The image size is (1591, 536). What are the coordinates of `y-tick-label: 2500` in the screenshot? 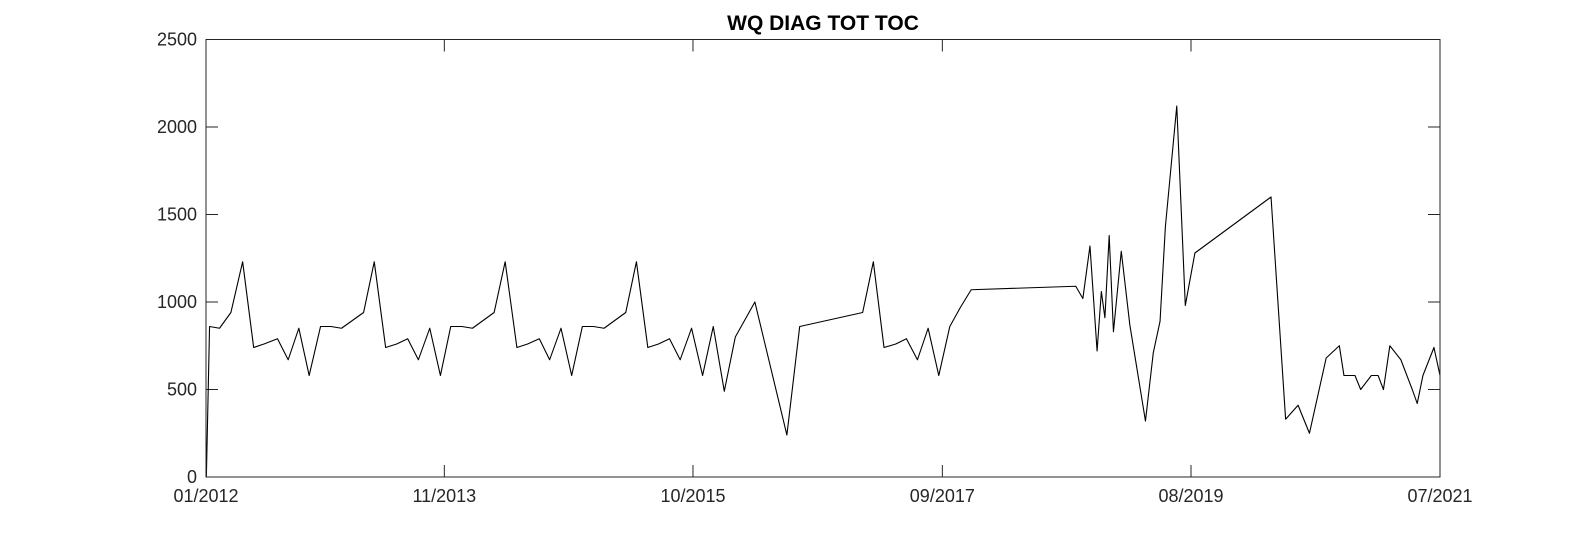 It's located at (177, 40).